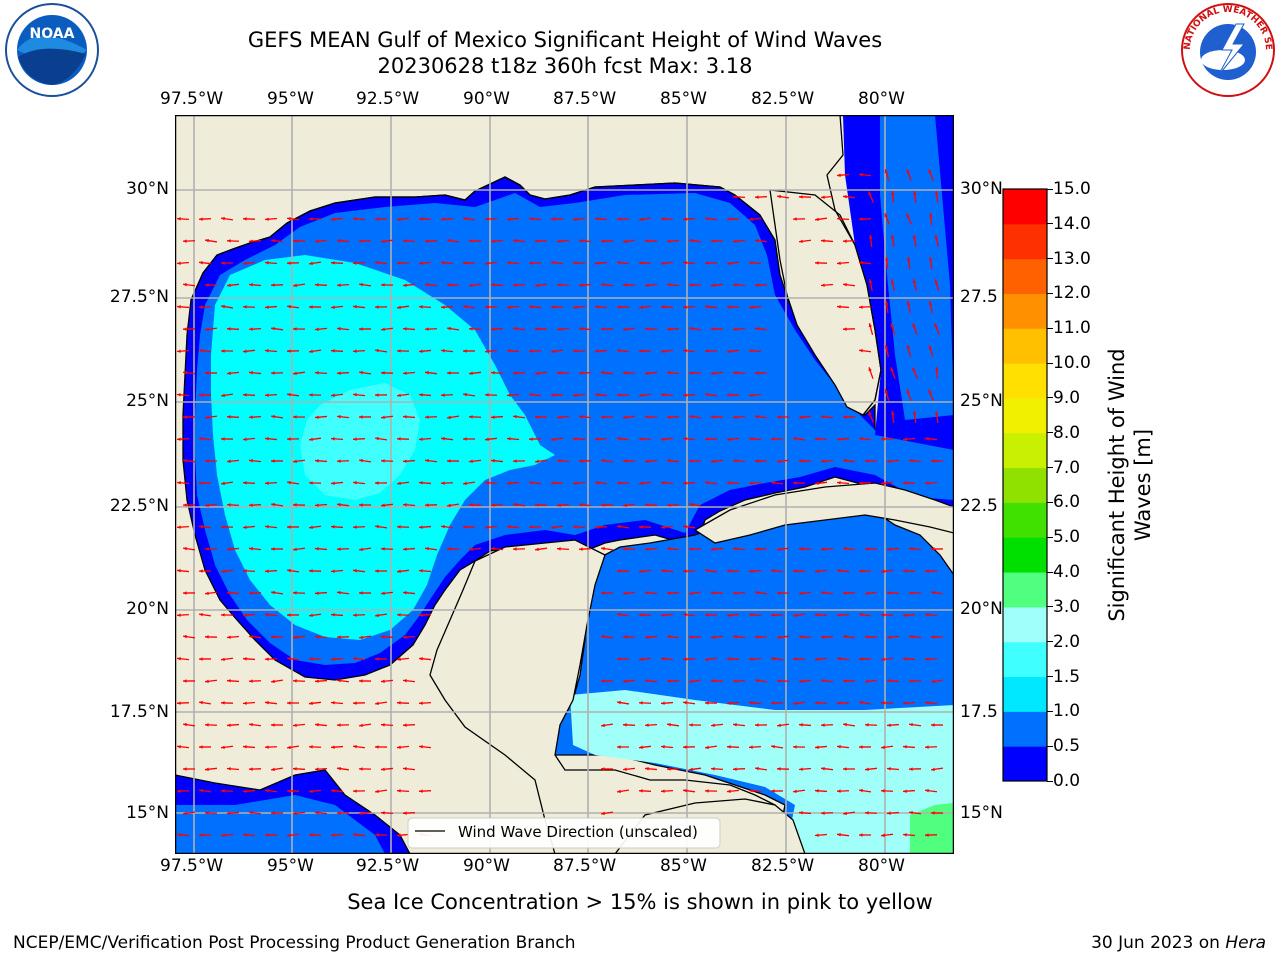 This screenshot has width=1280, height=960. What do you see at coordinates (1050, 398) in the screenshot?
I see `colorbar-tick-mark` at bounding box center [1050, 398].